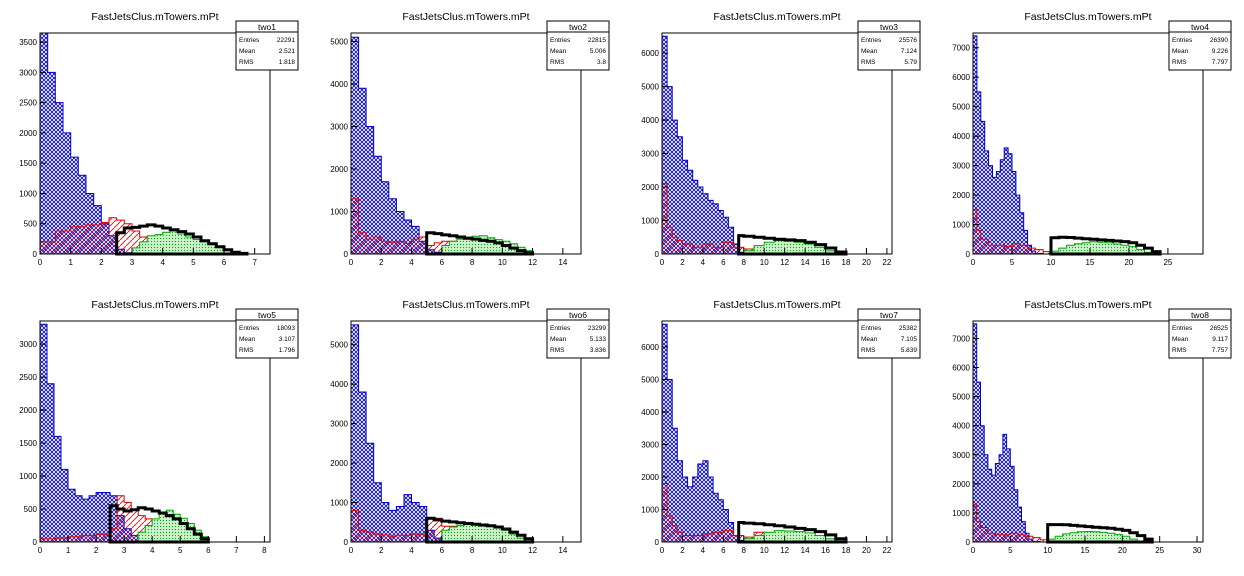 The width and height of the screenshot is (1244, 576). What do you see at coordinates (597, 328) in the screenshot?
I see `stats-value-entries: 23299` at bounding box center [597, 328].